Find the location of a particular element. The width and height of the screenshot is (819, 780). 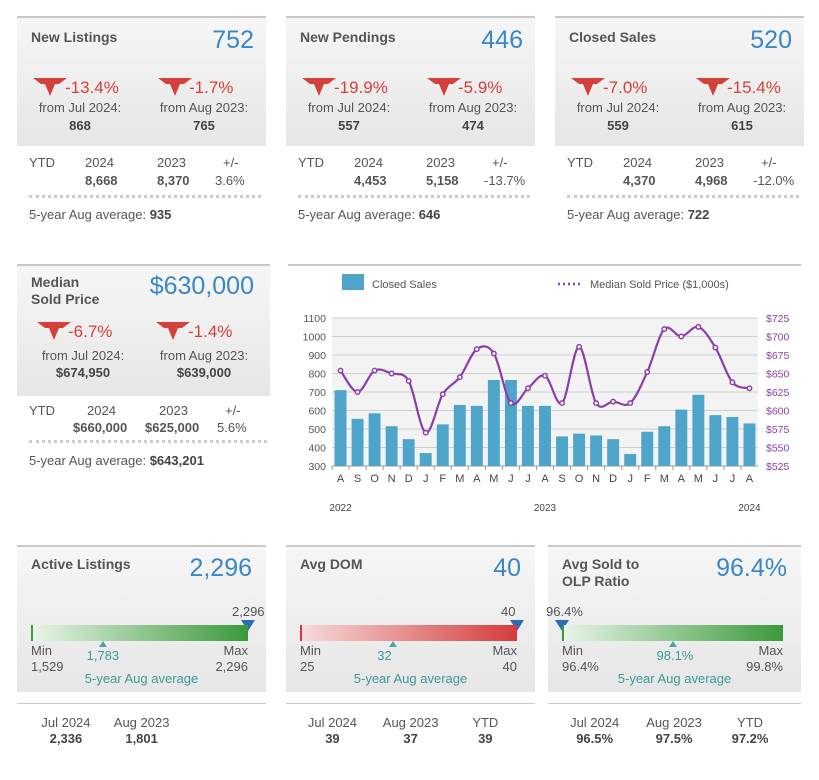

year-label: 2022 is located at coordinates (340, 508).